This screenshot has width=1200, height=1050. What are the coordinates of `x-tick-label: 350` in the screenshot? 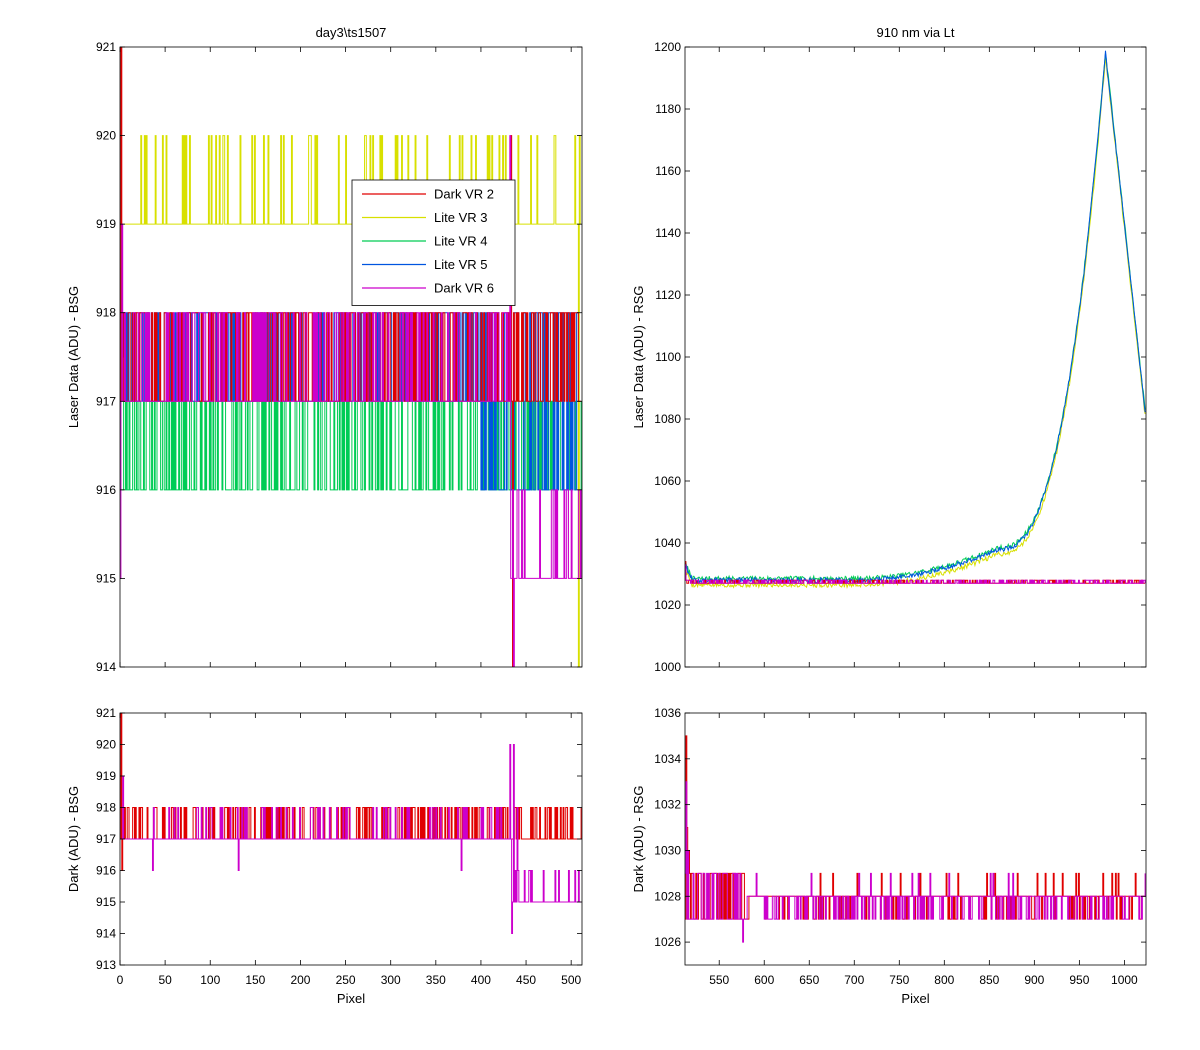 It's located at (436, 980).